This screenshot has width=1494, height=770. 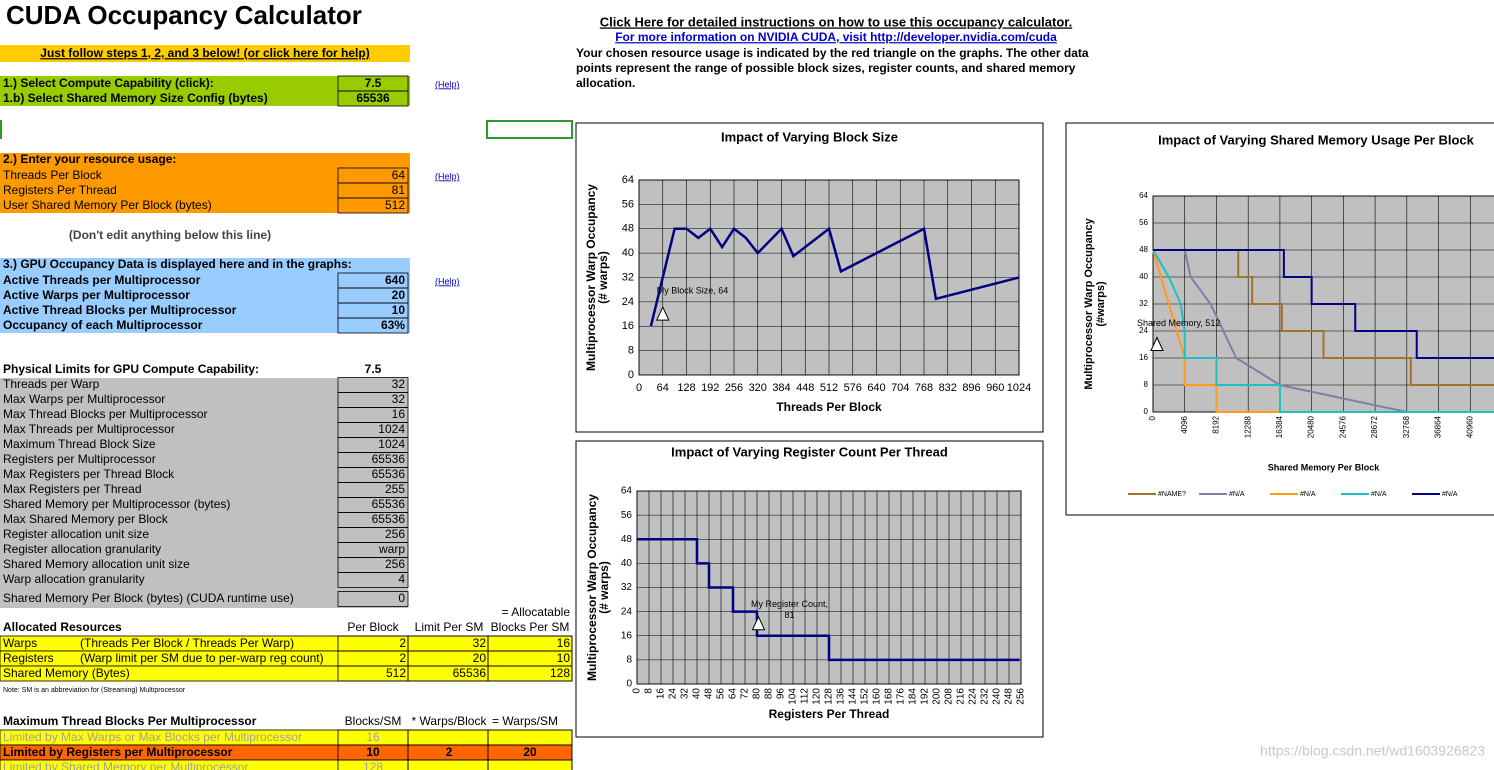 I want to click on limit-label: Maximum Thread Block Size, so click(x=79, y=444).